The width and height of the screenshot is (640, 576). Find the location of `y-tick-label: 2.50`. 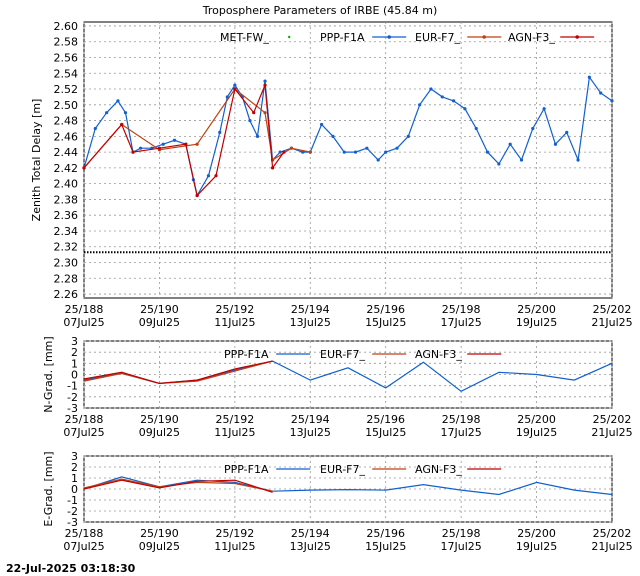

y-tick-label: 2.50 is located at coordinates (66, 105).